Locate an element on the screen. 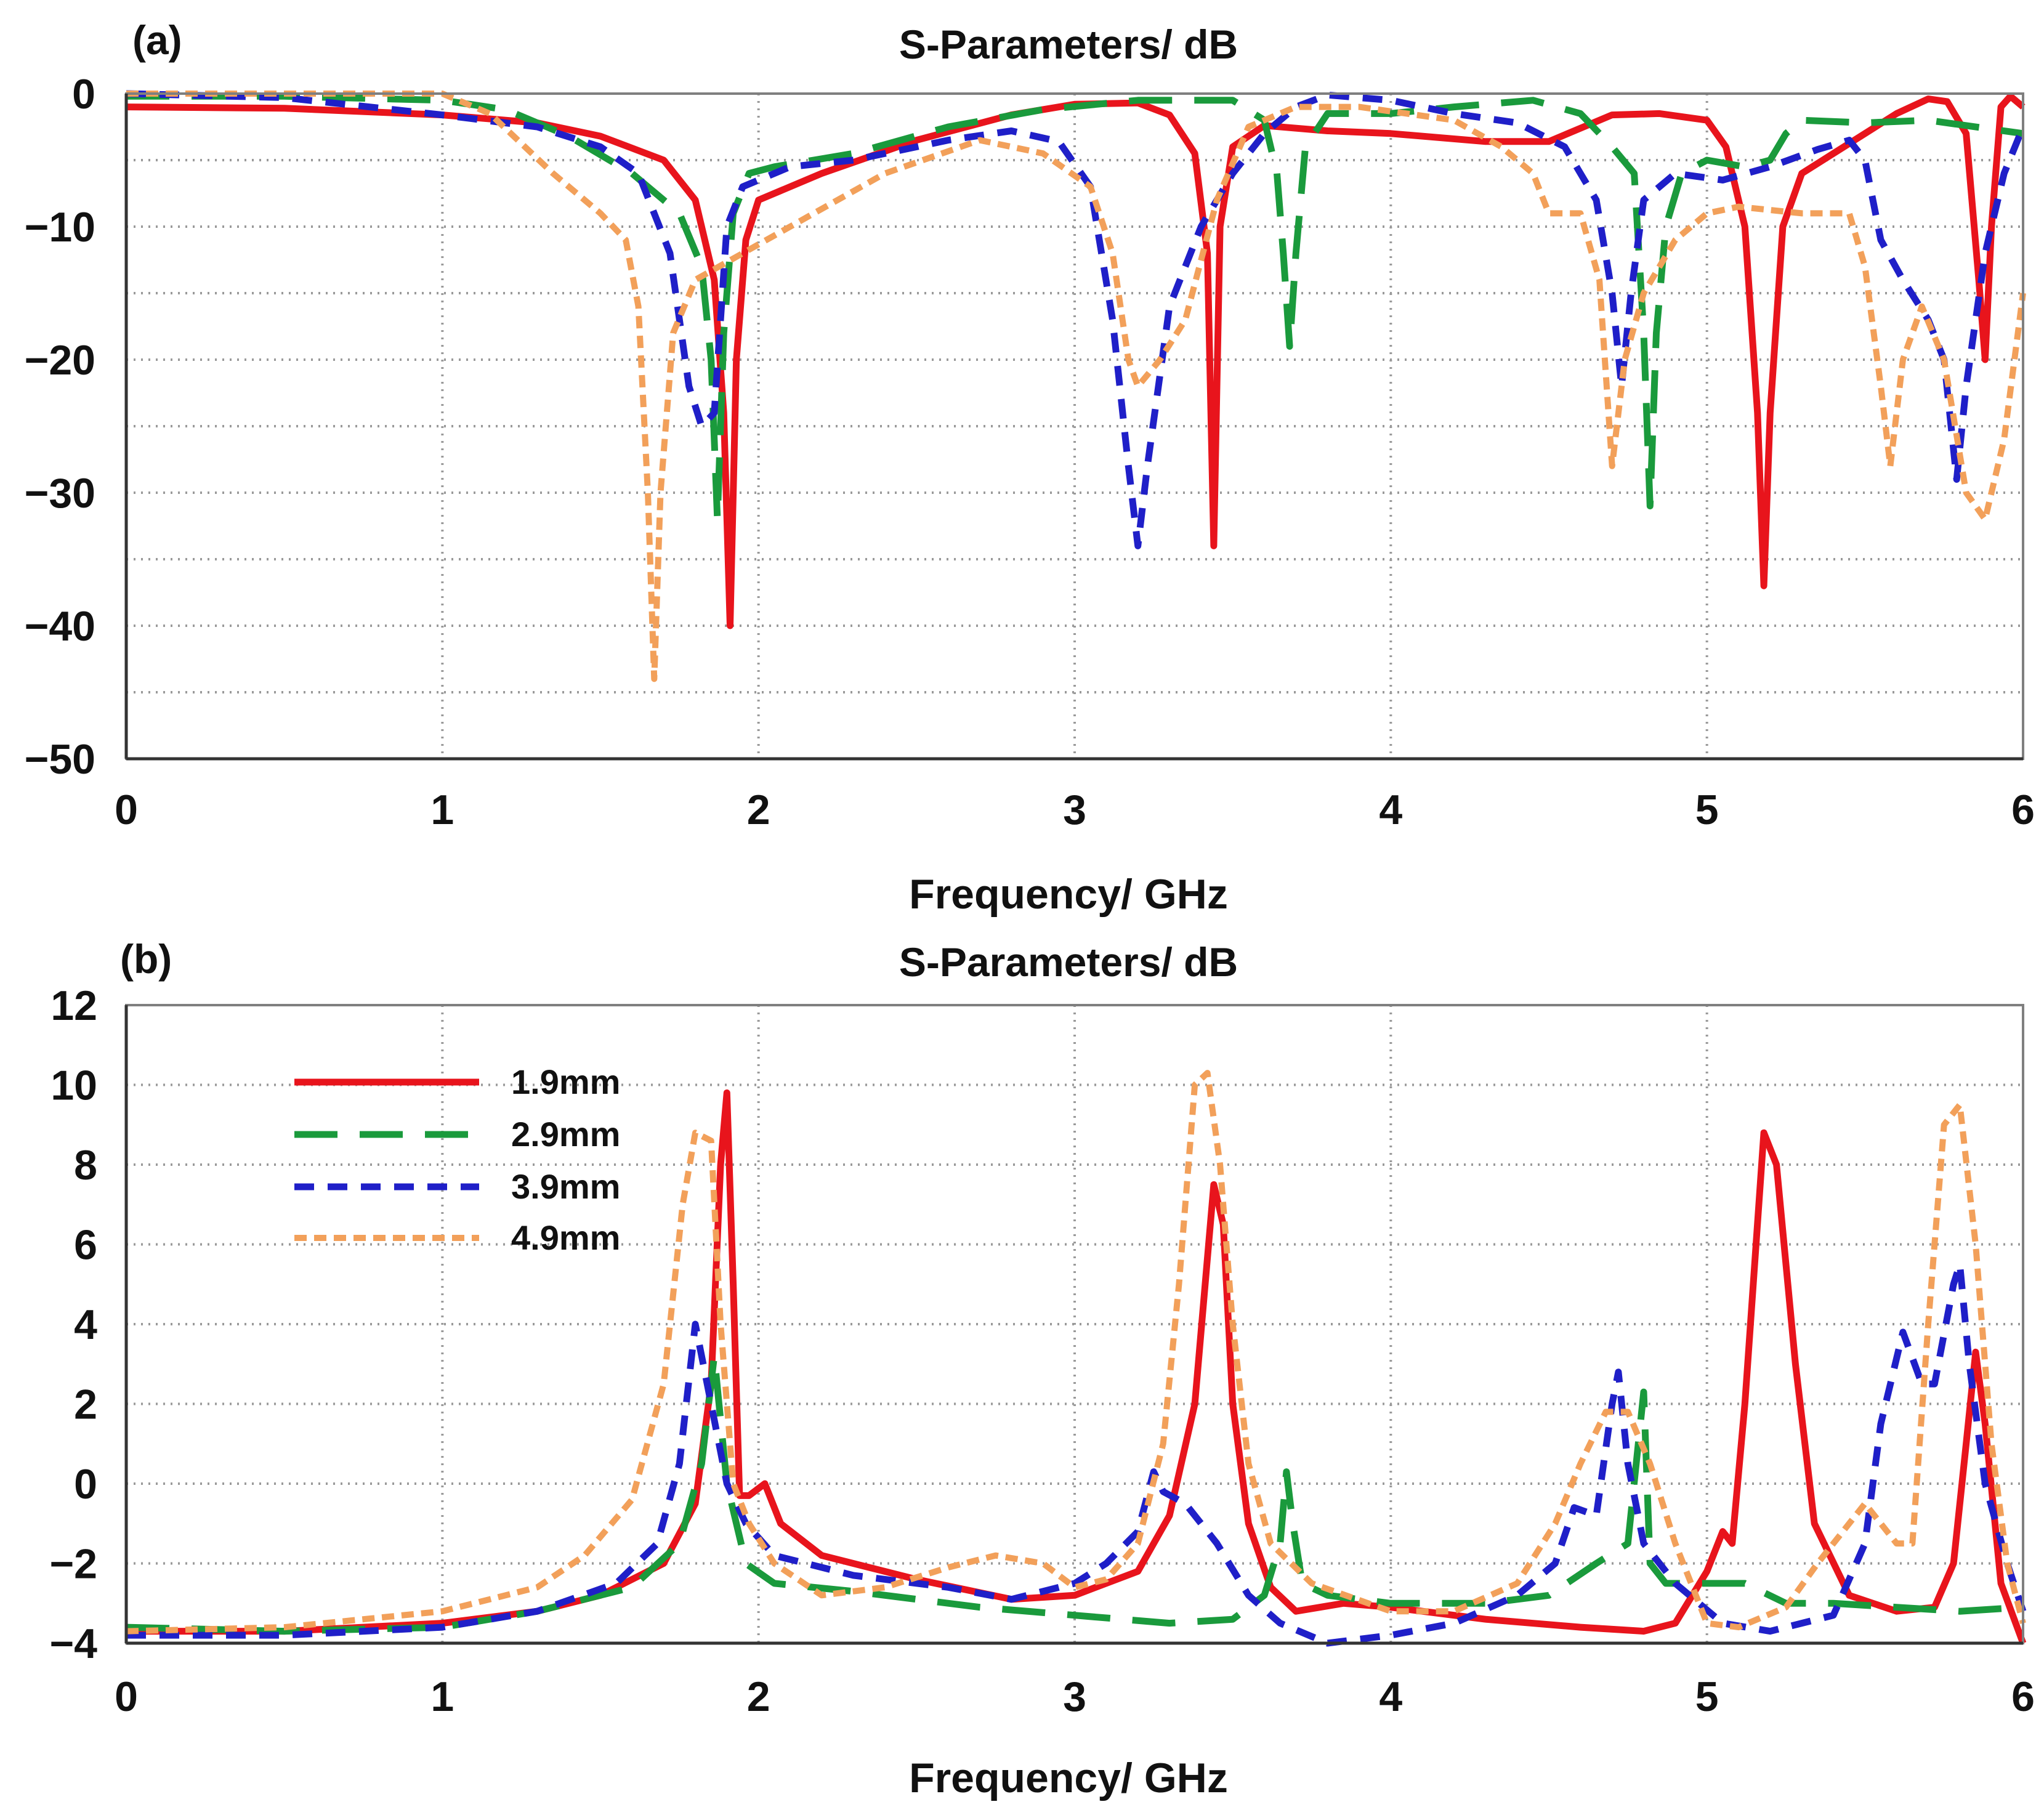 This screenshot has width=2044, height=1807. y-tick-label: 2 is located at coordinates (86, 1404).